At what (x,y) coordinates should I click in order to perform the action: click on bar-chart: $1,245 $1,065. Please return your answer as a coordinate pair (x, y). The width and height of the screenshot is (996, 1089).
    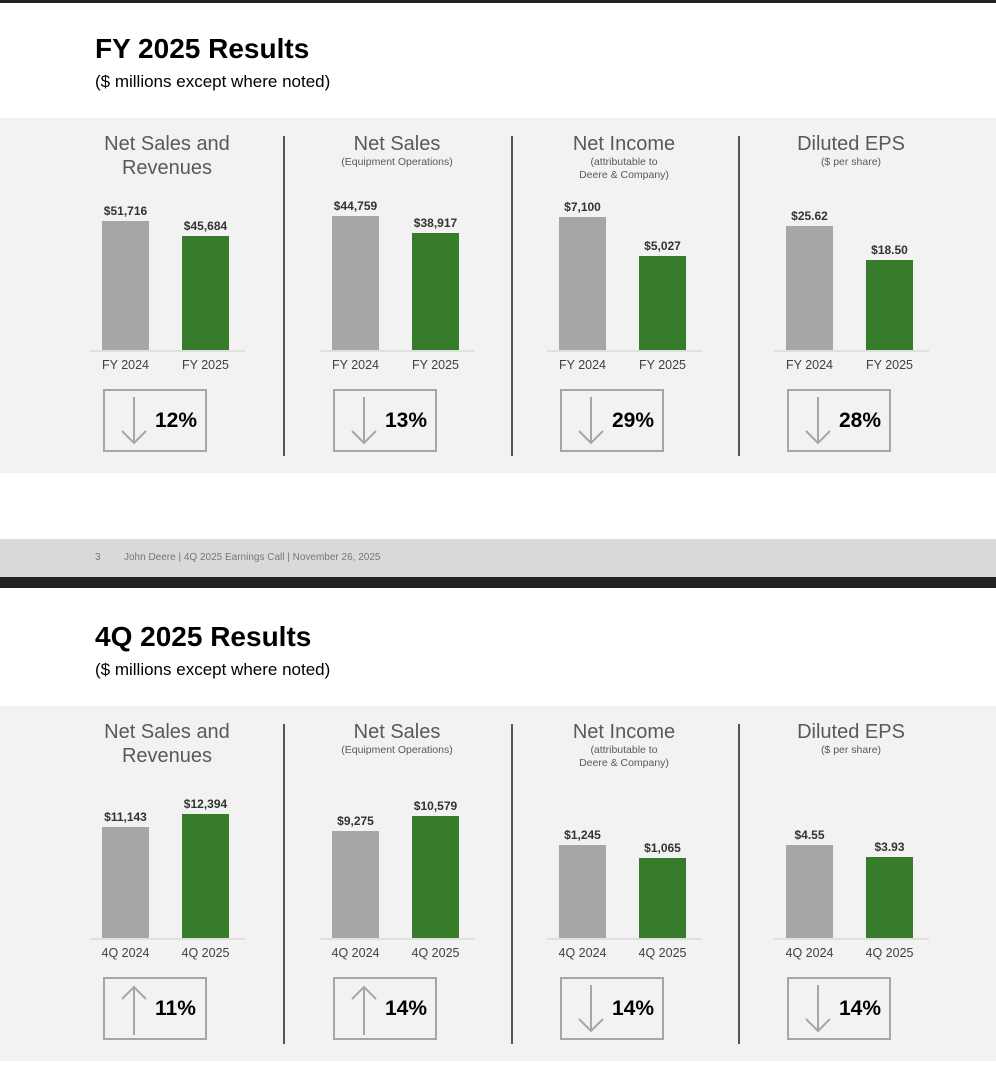
    Looking at the image, I should click on (624, 863).